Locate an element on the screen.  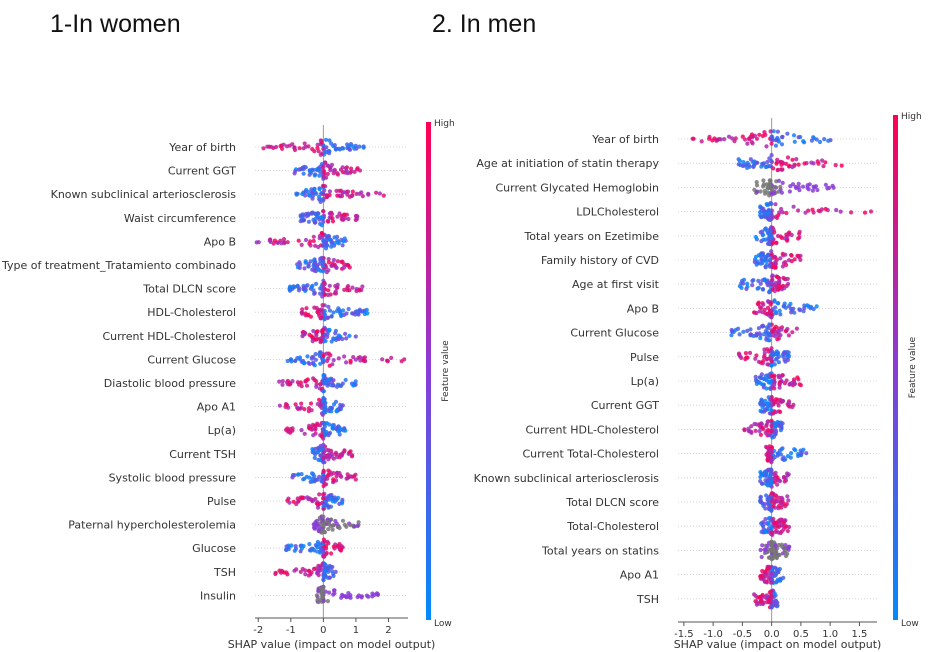
feature-row: Total years on Ezetimibe is located at coordinates (700, 236).